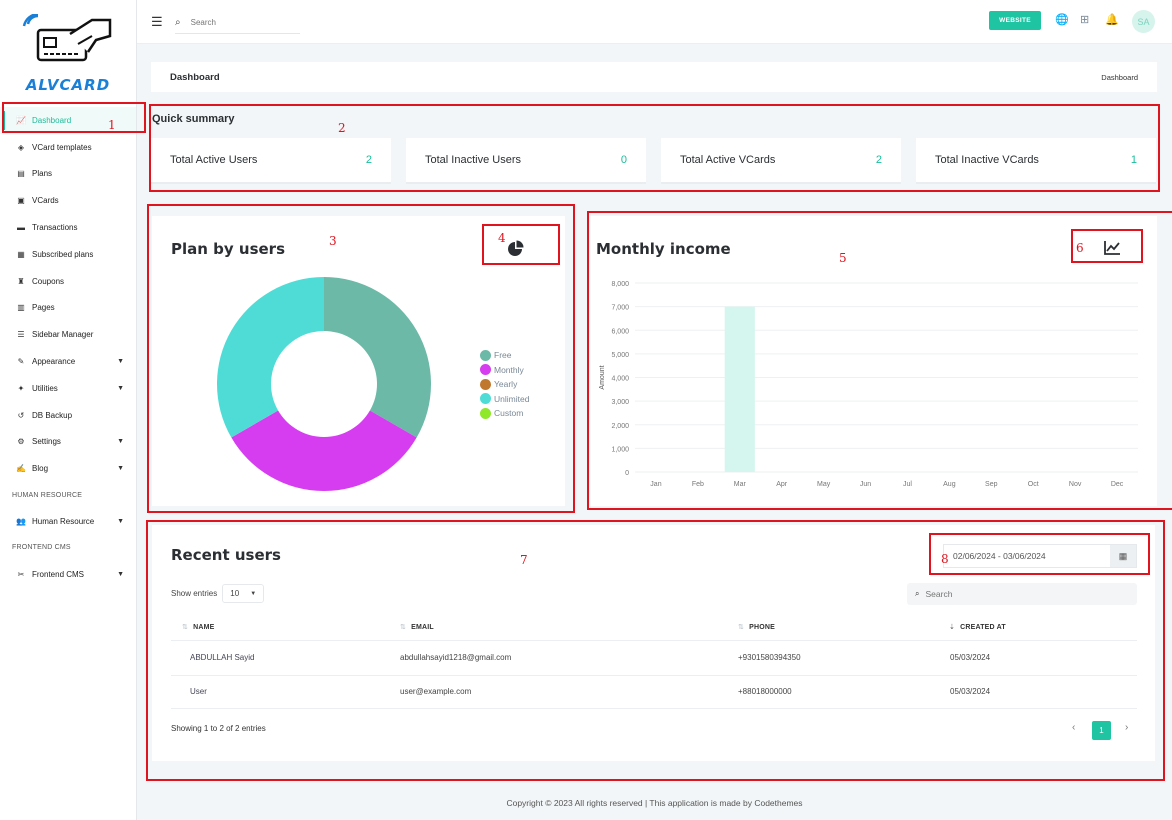 The height and width of the screenshot is (820, 1172). Describe the element at coordinates (1074, 727) in the screenshot. I see `prev-page-icon: ‹` at that location.